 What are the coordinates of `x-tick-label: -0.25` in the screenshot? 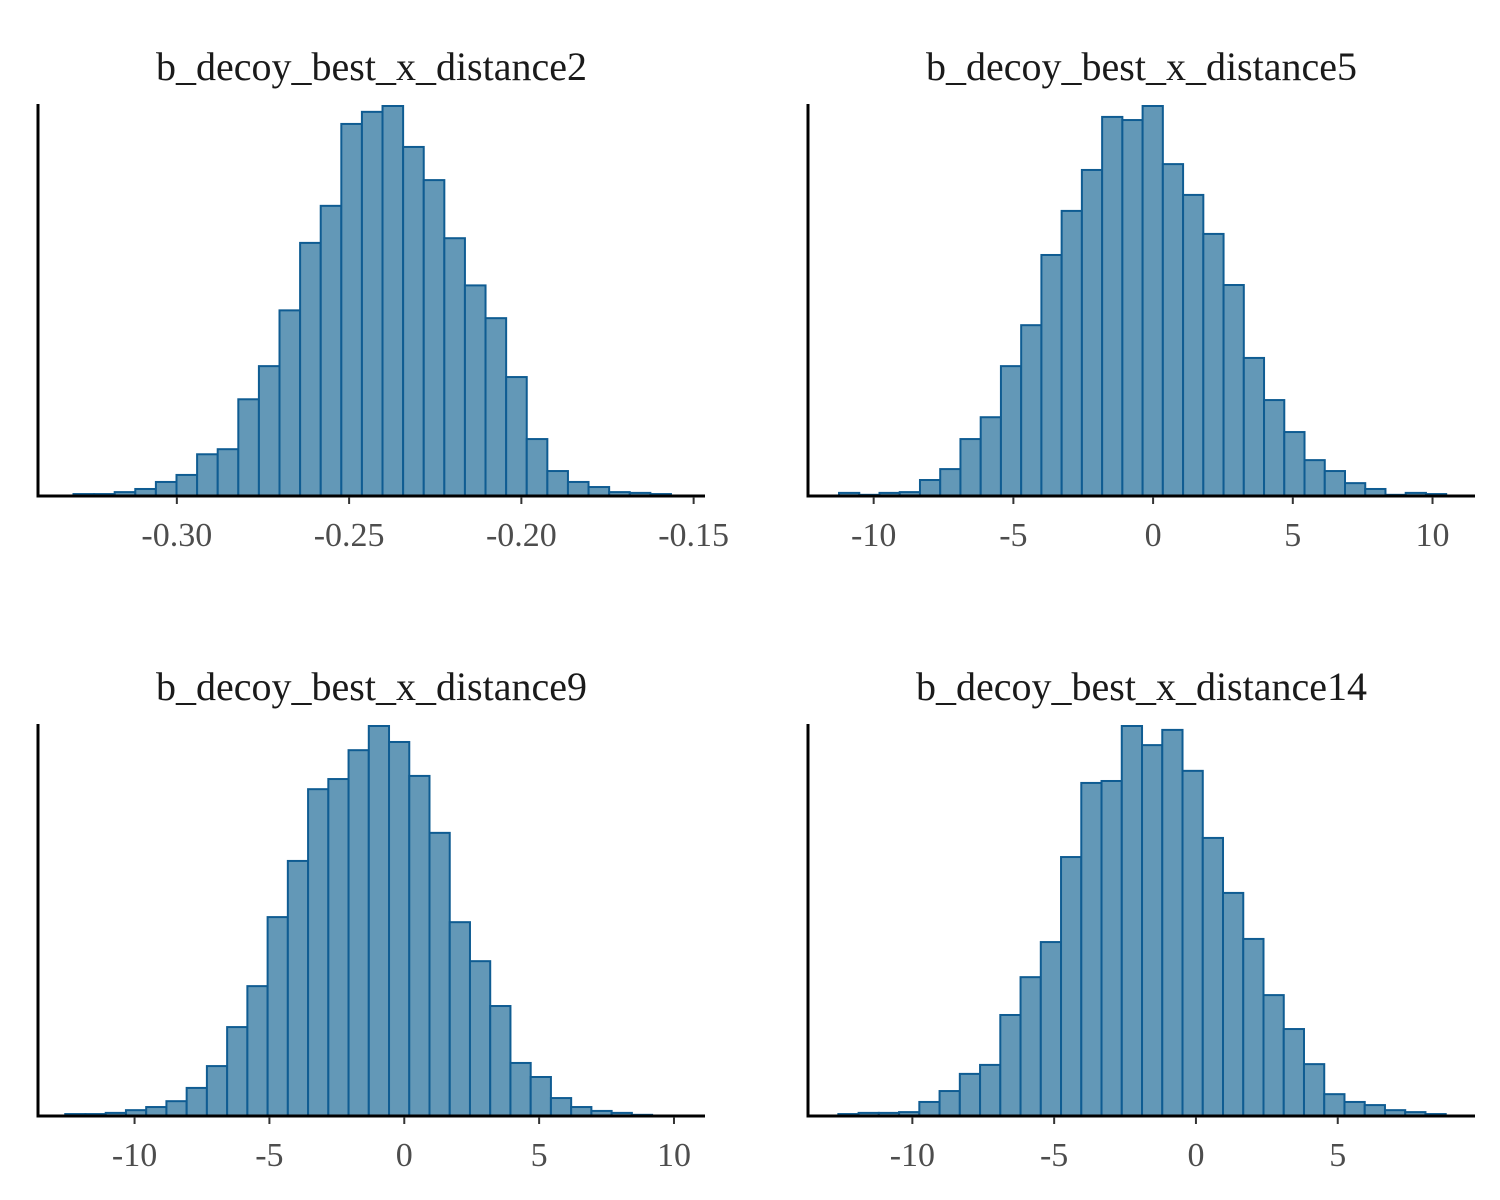 It's located at (349, 535).